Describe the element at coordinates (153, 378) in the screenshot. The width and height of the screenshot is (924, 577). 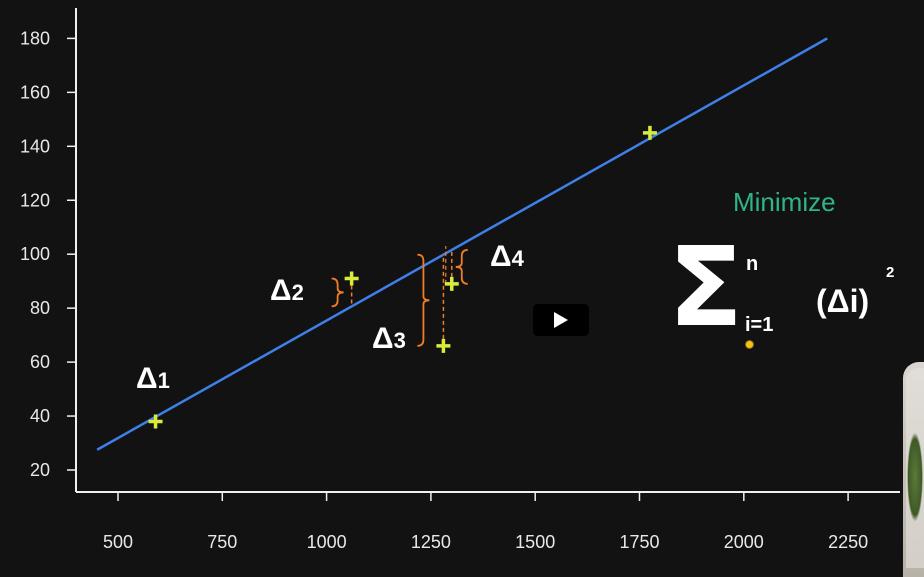
I see `delta-label-1: Δ1` at that location.